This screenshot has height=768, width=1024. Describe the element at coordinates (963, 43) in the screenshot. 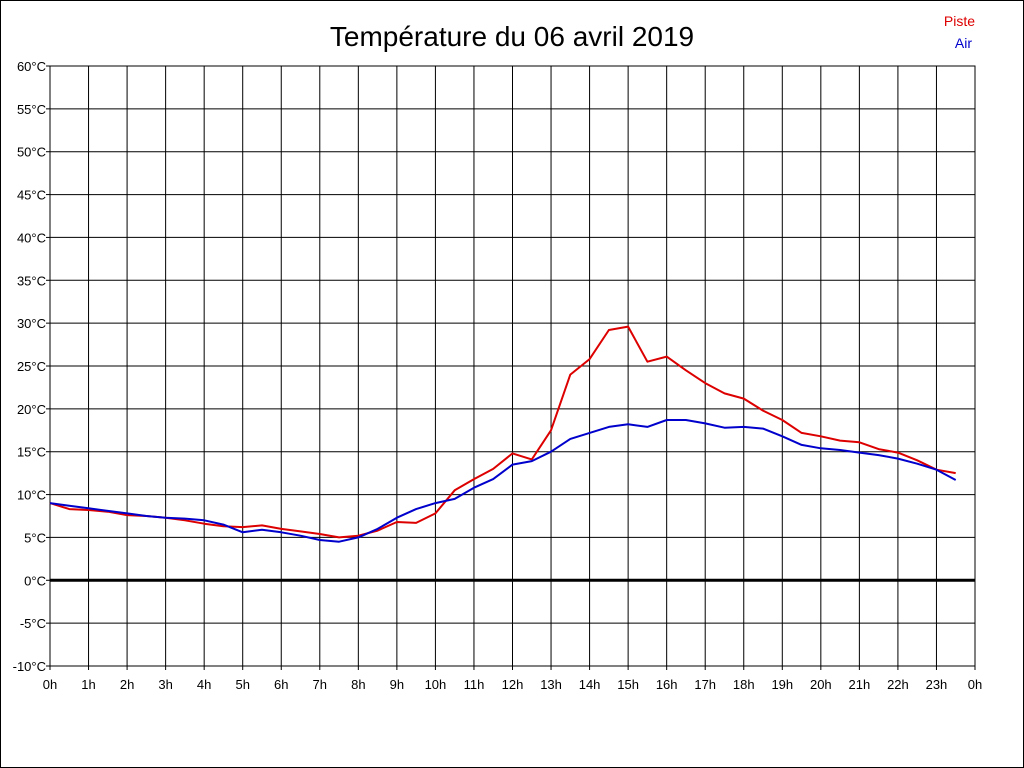

I see `legend-air: Air` at that location.